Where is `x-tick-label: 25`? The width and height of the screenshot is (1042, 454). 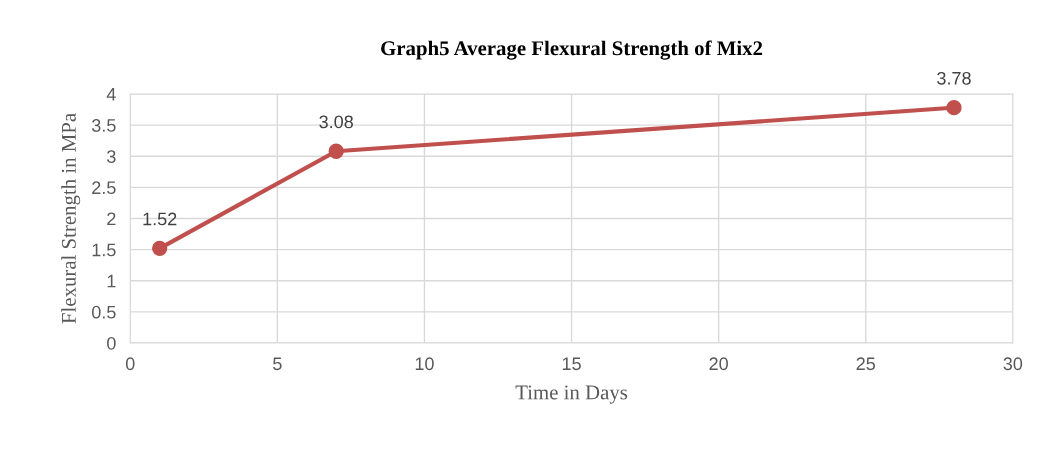 x-tick-label: 25 is located at coordinates (866, 364).